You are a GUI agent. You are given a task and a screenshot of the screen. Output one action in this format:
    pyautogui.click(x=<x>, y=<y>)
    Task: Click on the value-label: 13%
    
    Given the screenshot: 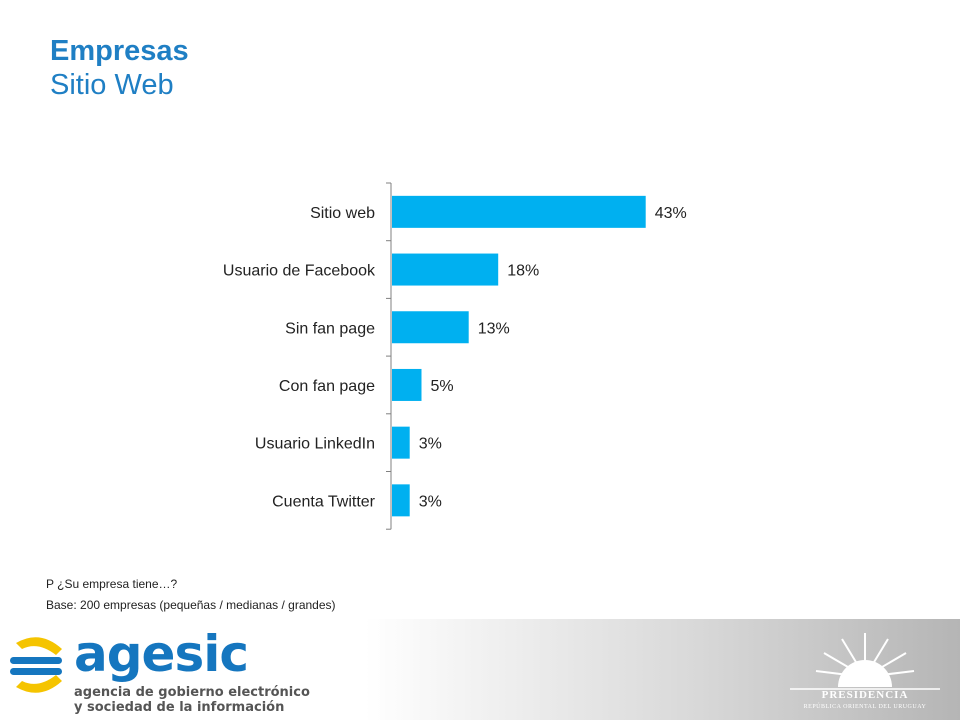 What is the action you would take?
    pyautogui.click(x=494, y=328)
    